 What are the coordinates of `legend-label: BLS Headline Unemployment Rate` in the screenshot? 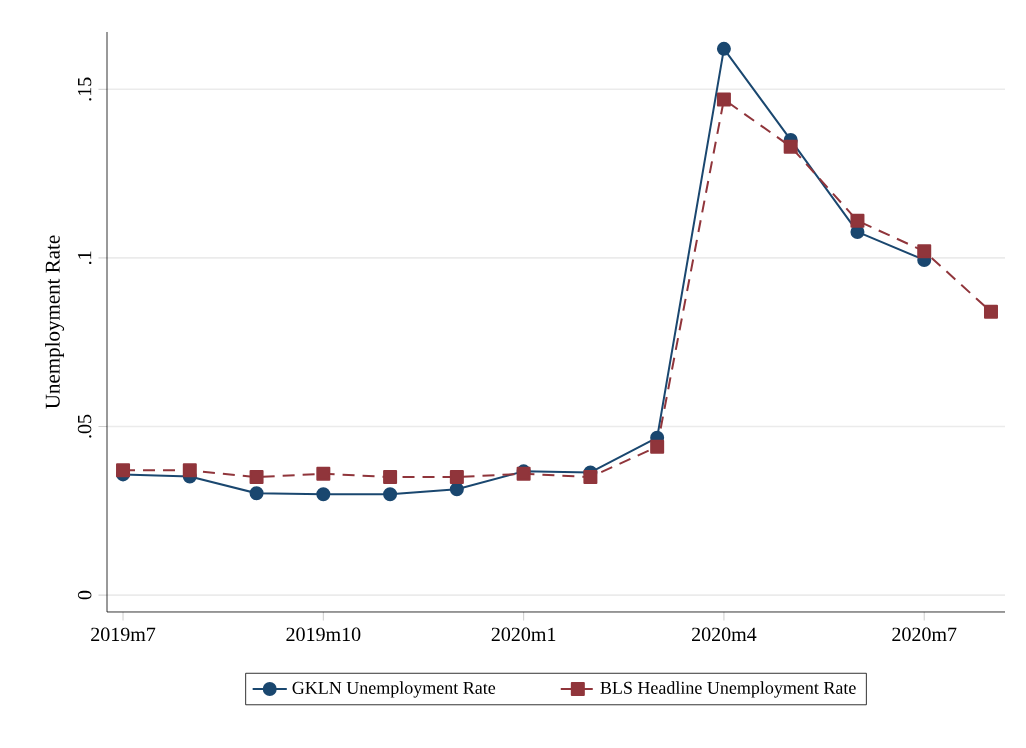 It's located at (728, 689).